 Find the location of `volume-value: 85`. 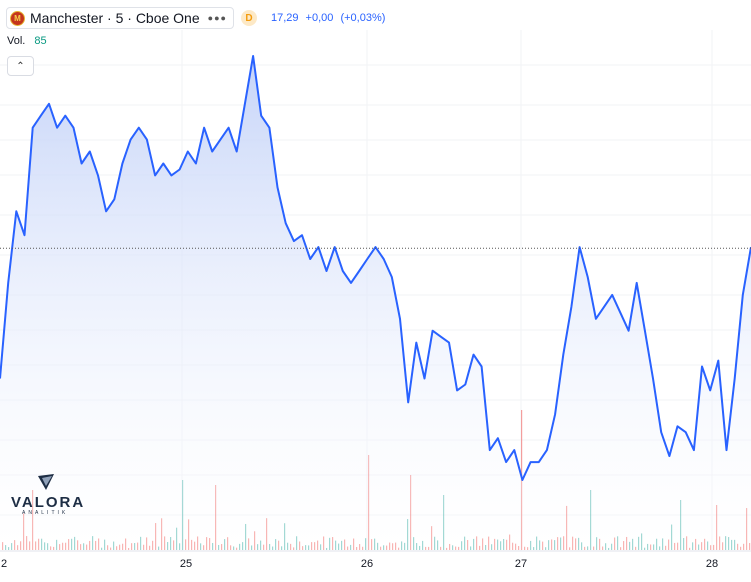

volume-value: 85 is located at coordinates (40, 41).